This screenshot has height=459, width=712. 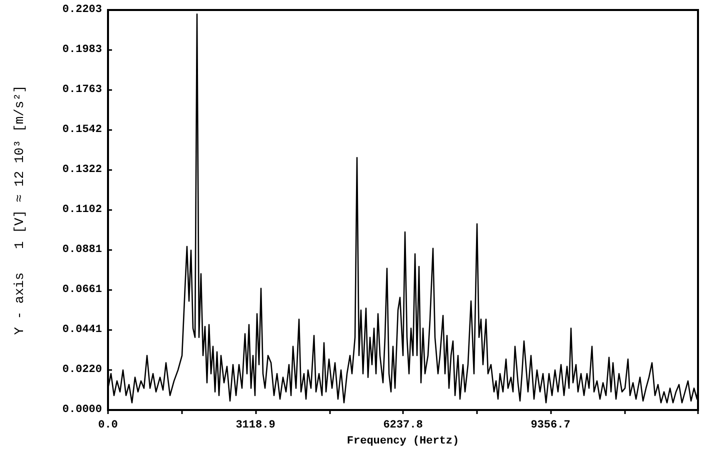 What do you see at coordinates (82, 250) in the screenshot?
I see `y-tick-label: 0.0881` at bounding box center [82, 250].